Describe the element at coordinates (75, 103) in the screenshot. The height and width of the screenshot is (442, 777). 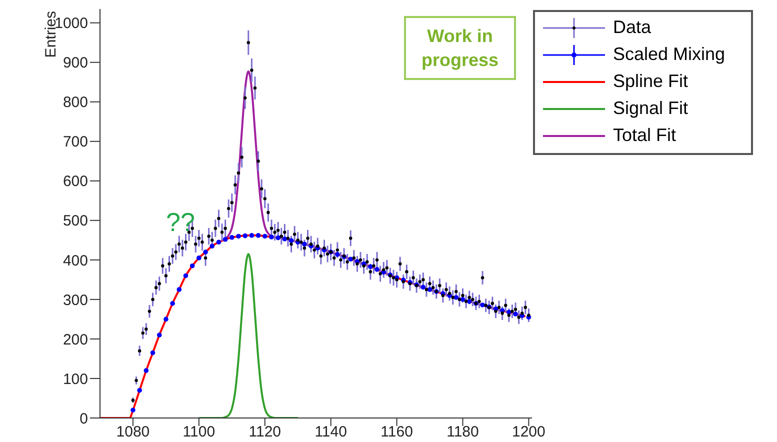
I see `y-tick-label: 800` at that location.